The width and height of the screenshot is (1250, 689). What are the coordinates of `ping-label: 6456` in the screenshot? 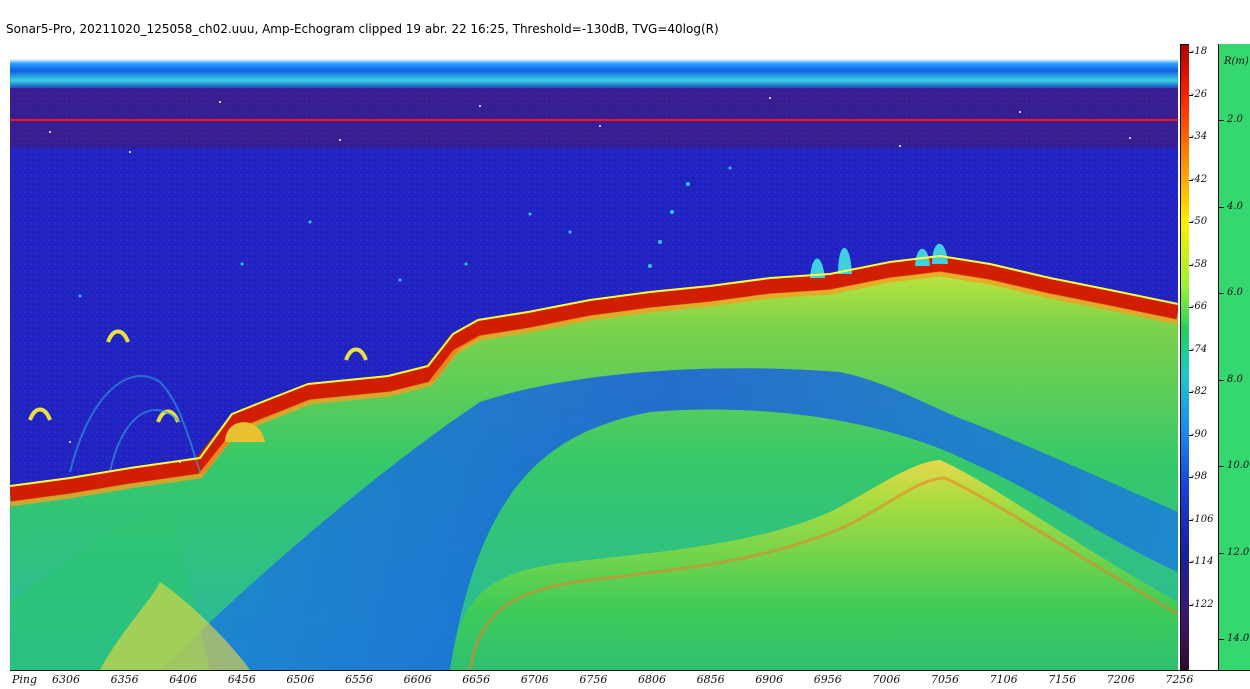 It's located at (241, 679).